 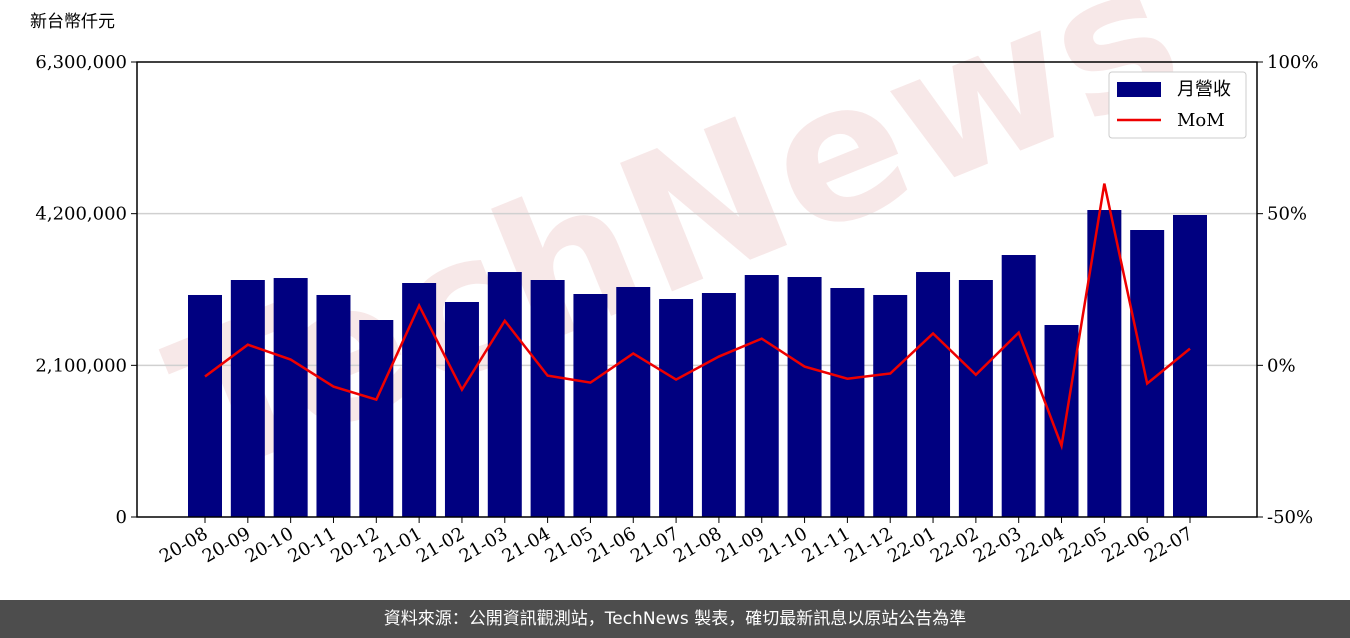 I want to click on y-tick-label: 4,200,000, so click(x=81, y=214).